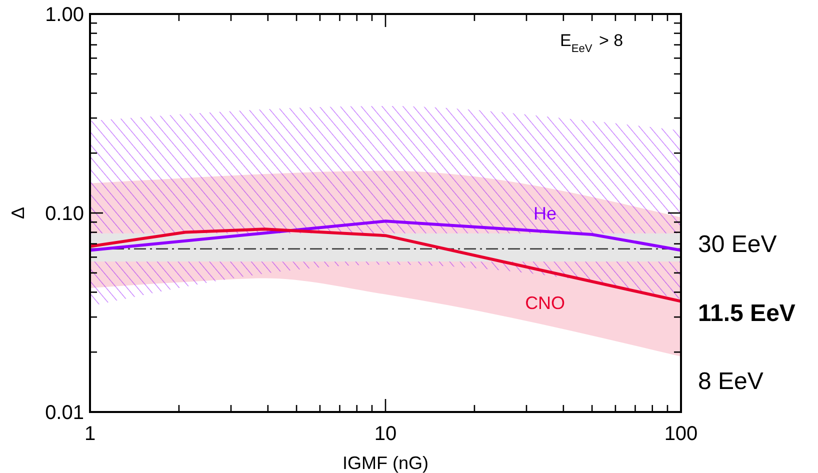 This screenshot has width=818, height=473. I want to click on y-tick-label: 0.01, so click(64, 413).